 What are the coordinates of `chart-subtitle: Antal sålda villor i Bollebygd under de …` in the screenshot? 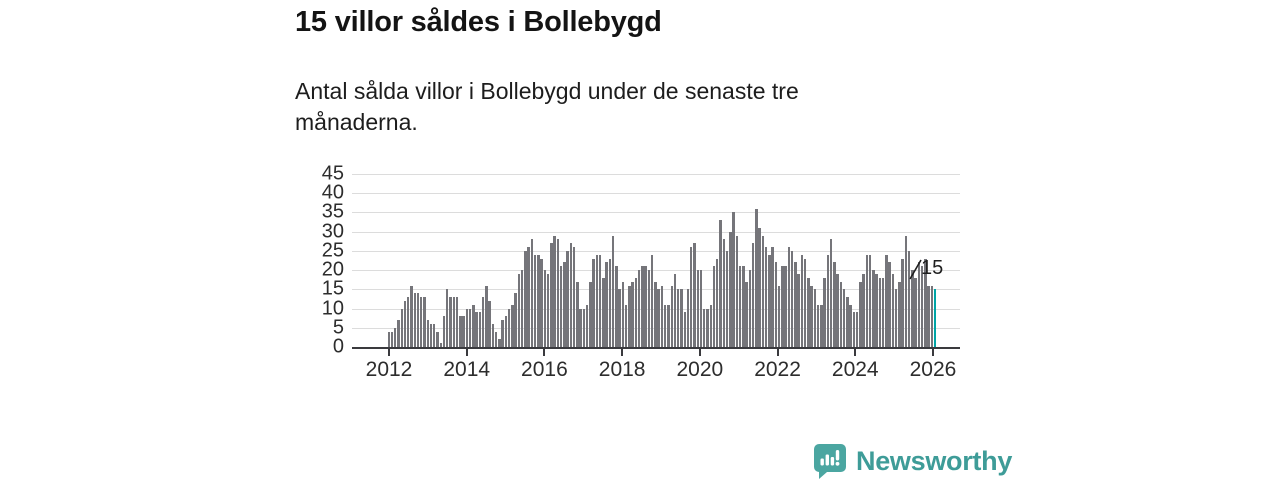 It's located at (547, 106).